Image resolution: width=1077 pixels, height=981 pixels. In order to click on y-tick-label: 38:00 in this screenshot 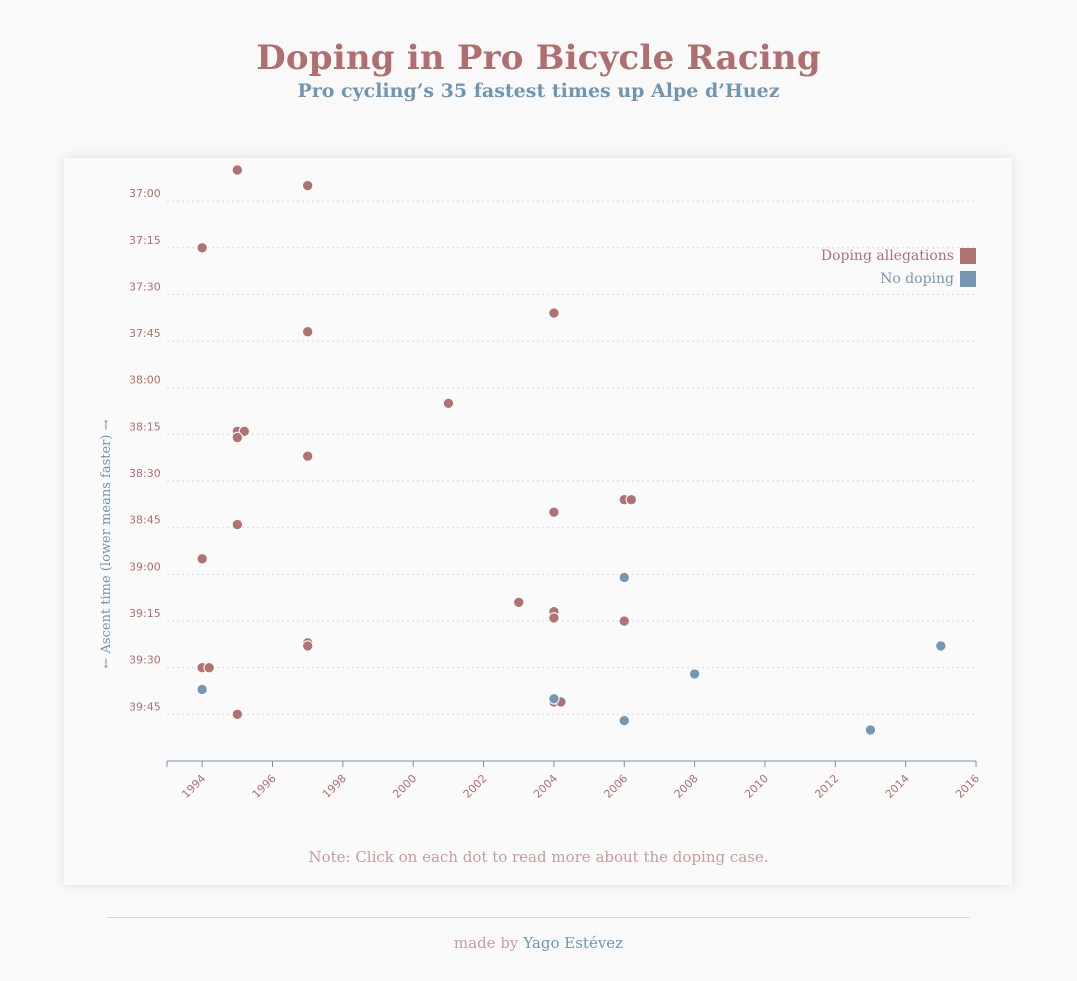, I will do `click(145, 380)`.